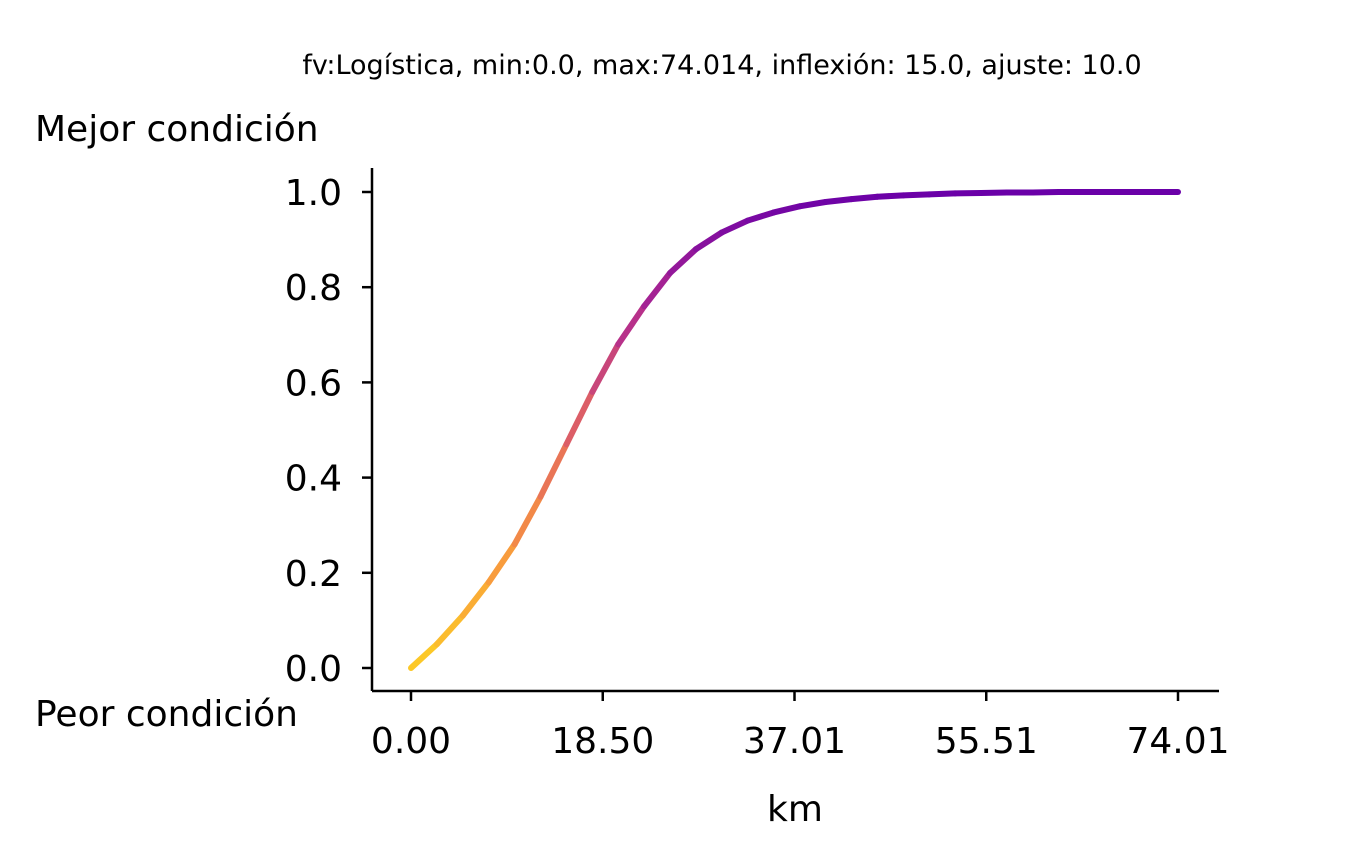 The image size is (1353, 843). I want to click on y-tick-label: 0.0, so click(313, 669).